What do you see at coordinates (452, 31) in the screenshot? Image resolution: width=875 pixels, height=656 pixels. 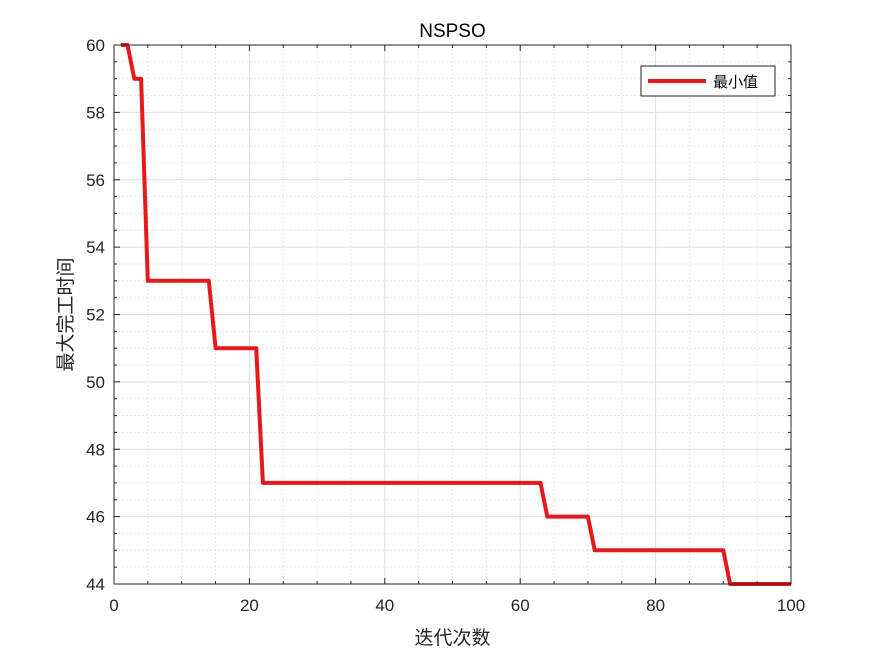 I see `chart-title: NSPSO` at bounding box center [452, 31].